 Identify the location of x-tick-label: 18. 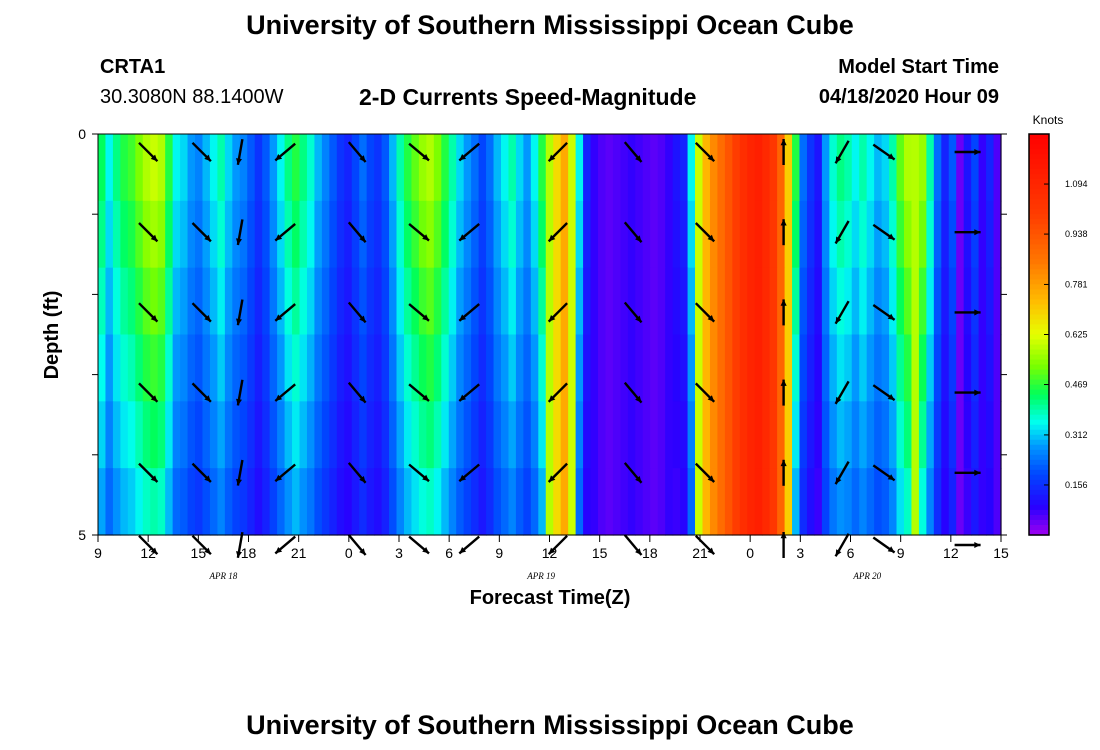
(249, 553).